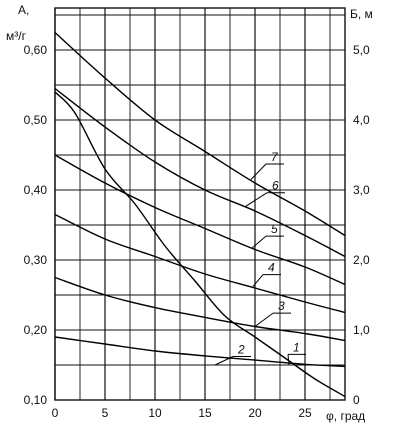  Describe the element at coordinates (36, 50) in the screenshot. I see `left-tick-label: 0,60` at that location.